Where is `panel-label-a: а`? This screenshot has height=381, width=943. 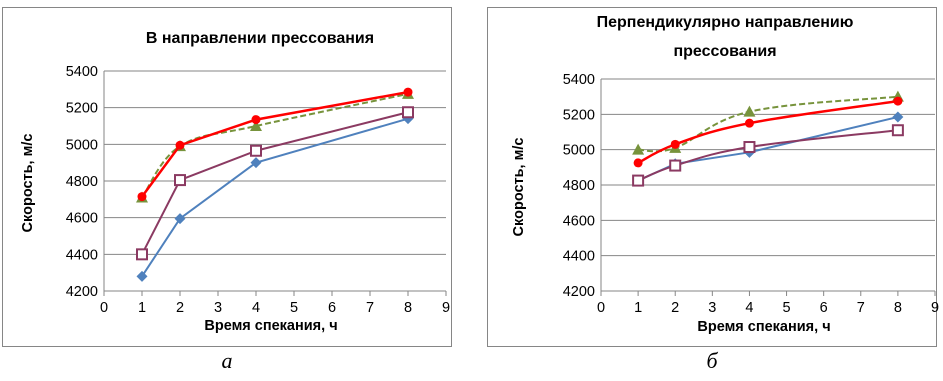
panel-label-a: а is located at coordinates (227, 360).